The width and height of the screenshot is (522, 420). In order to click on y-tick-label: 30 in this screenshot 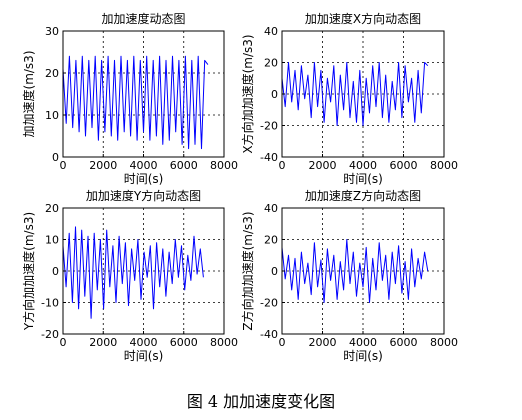, I will do `click(52, 31)`.